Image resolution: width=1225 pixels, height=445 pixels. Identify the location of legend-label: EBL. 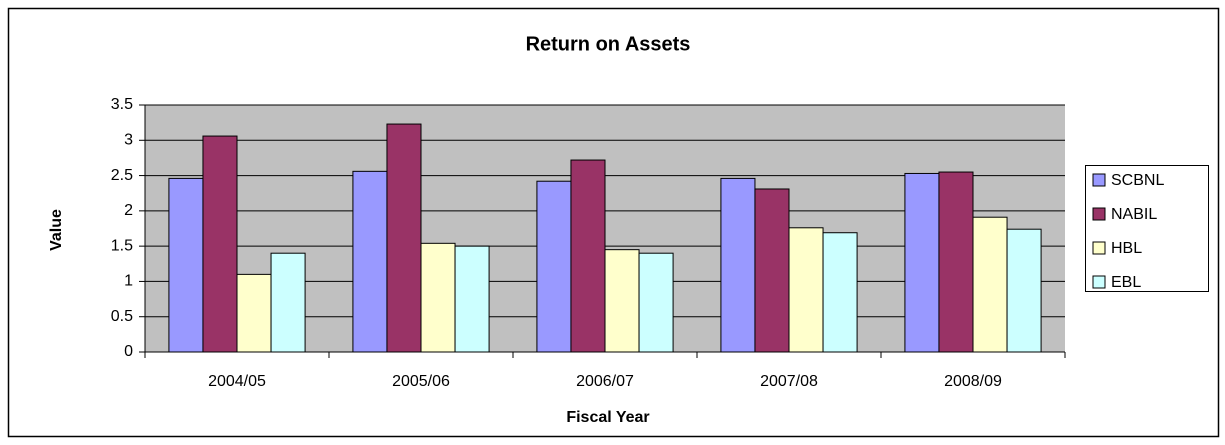
(1126, 282).